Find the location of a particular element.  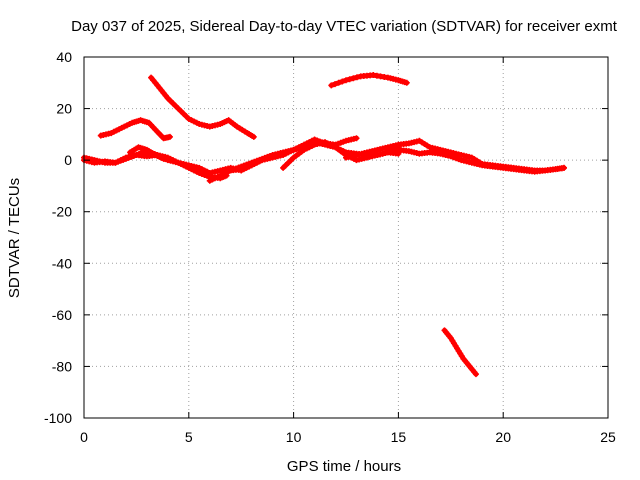

x-tick-label: 25 is located at coordinates (608, 437).